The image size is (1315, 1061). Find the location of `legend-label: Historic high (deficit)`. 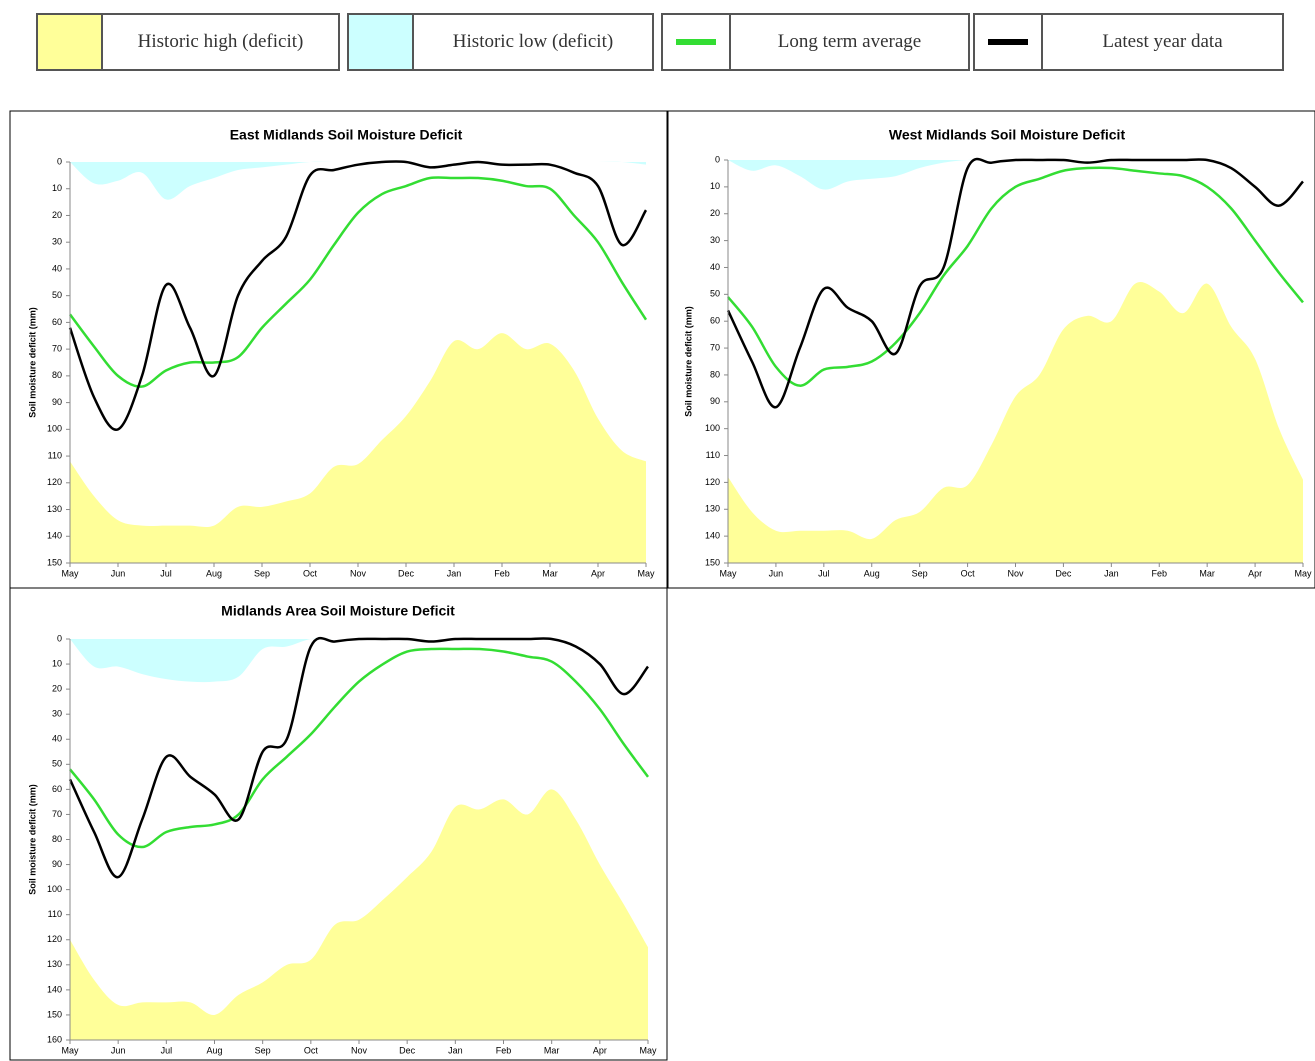

legend-label: Historic high (deficit) is located at coordinates (220, 41).